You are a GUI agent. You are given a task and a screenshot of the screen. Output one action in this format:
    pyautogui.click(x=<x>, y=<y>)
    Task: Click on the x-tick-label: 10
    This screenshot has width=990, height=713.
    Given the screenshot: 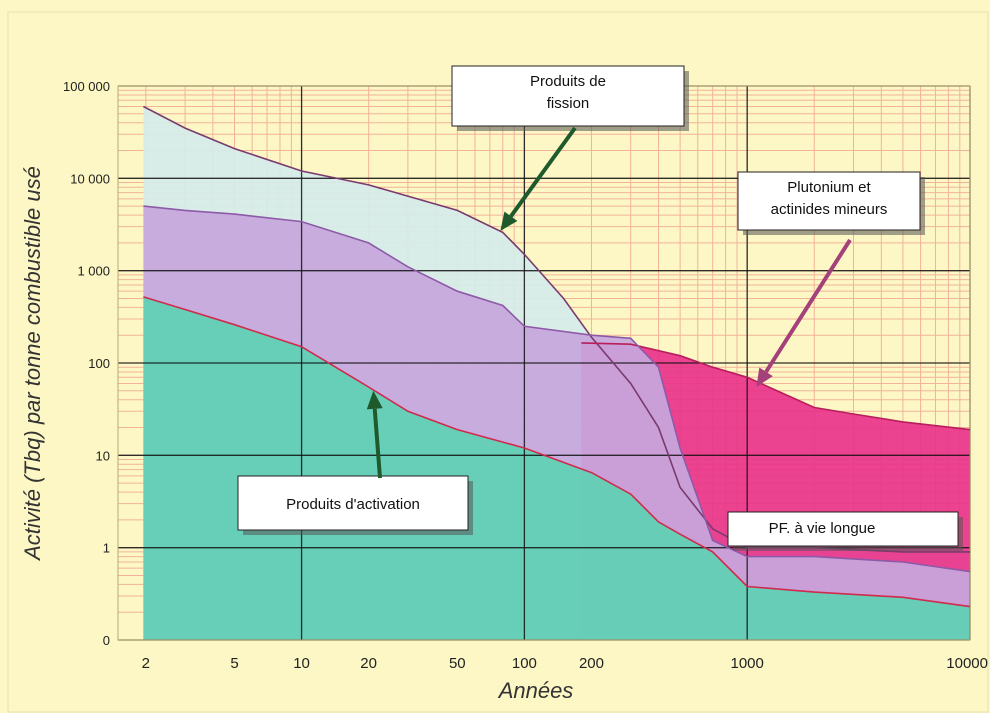 What is the action you would take?
    pyautogui.click(x=301, y=663)
    